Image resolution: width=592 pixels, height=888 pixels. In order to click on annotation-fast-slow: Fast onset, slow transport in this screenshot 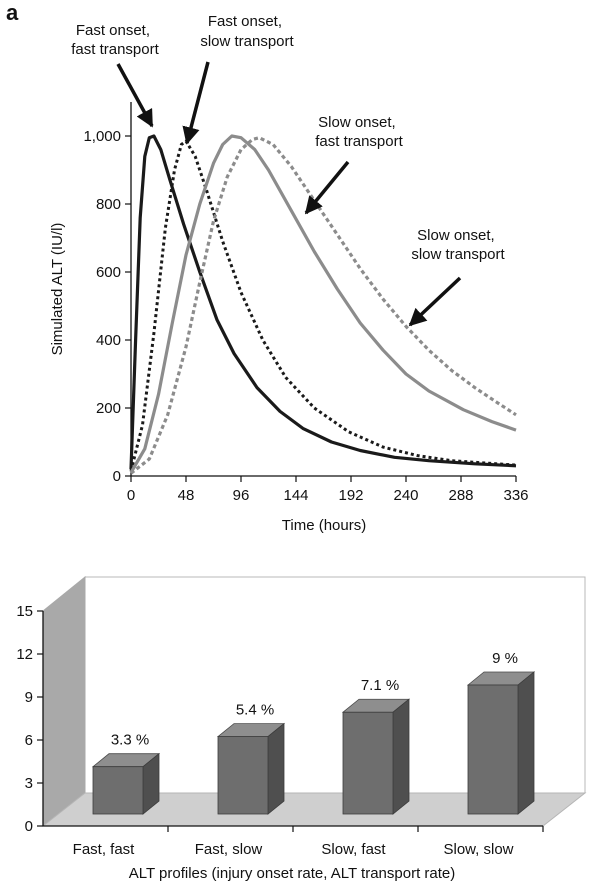, I will do `click(247, 31)`.